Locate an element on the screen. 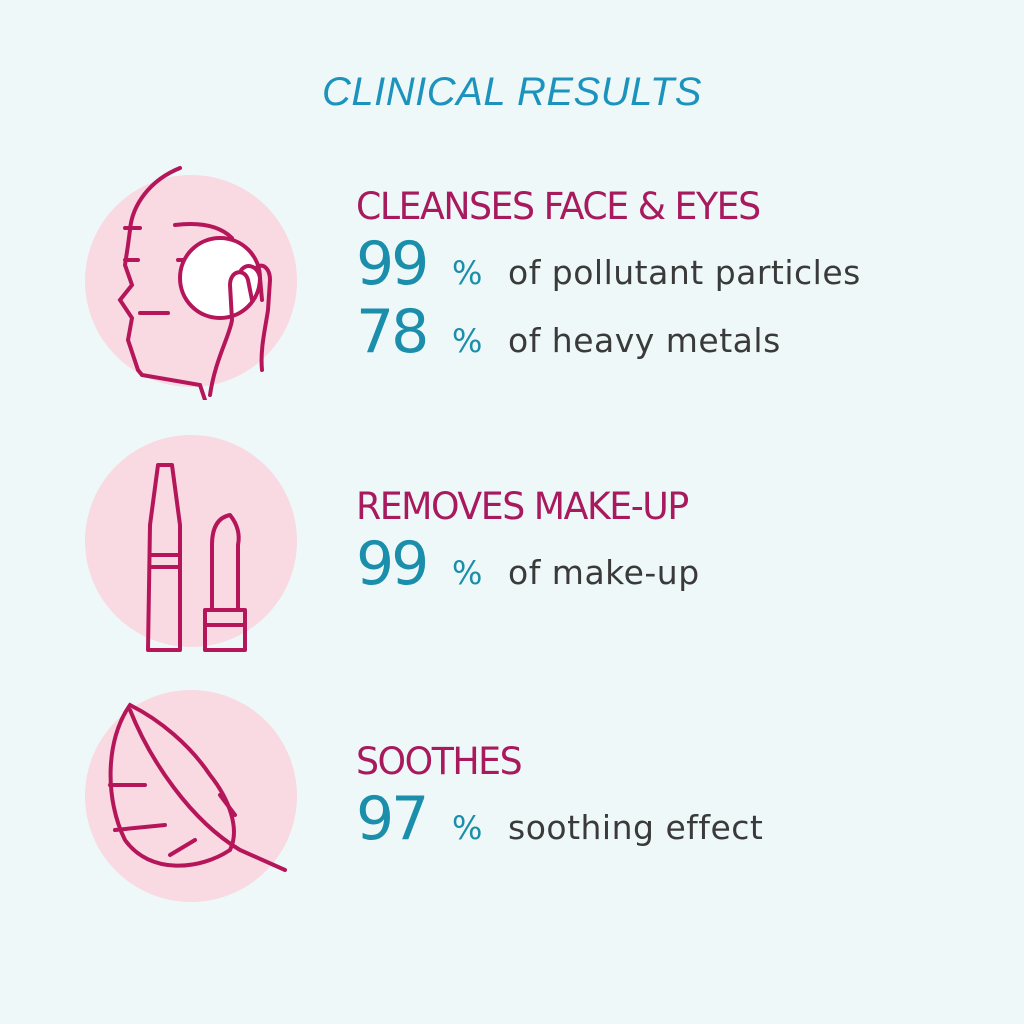 The width and height of the screenshot is (1024, 1024). section-removes-makeup: REMOVES MAKE-UP 99 % of make-up is located at coordinates (528, 542).